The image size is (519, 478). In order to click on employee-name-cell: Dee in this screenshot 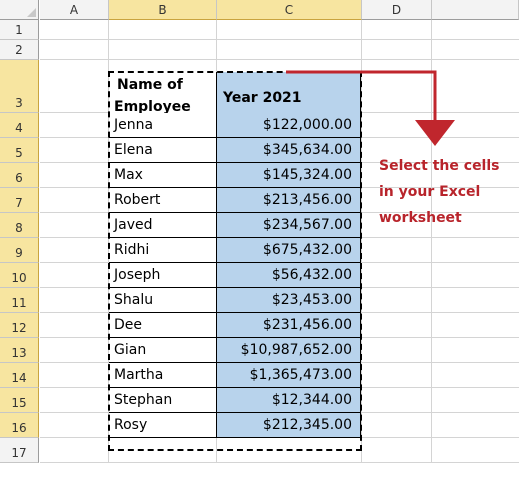, I will do `click(163, 325)`.